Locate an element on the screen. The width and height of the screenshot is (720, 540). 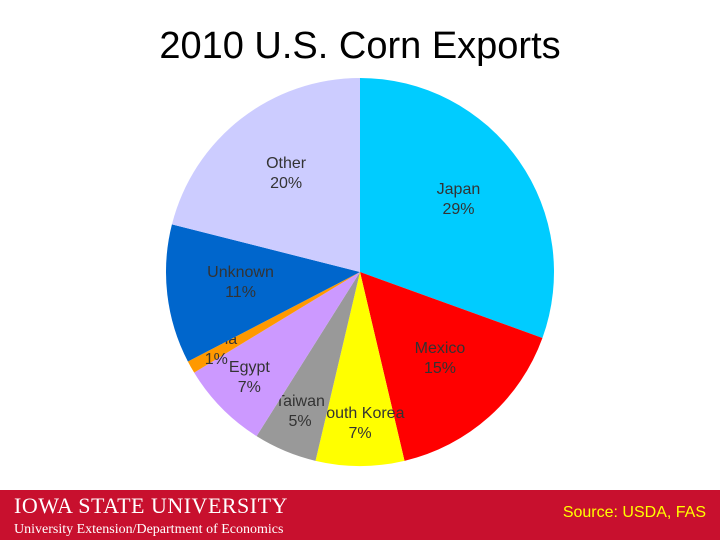
category-label: South Korea is located at coordinates (360, 413).